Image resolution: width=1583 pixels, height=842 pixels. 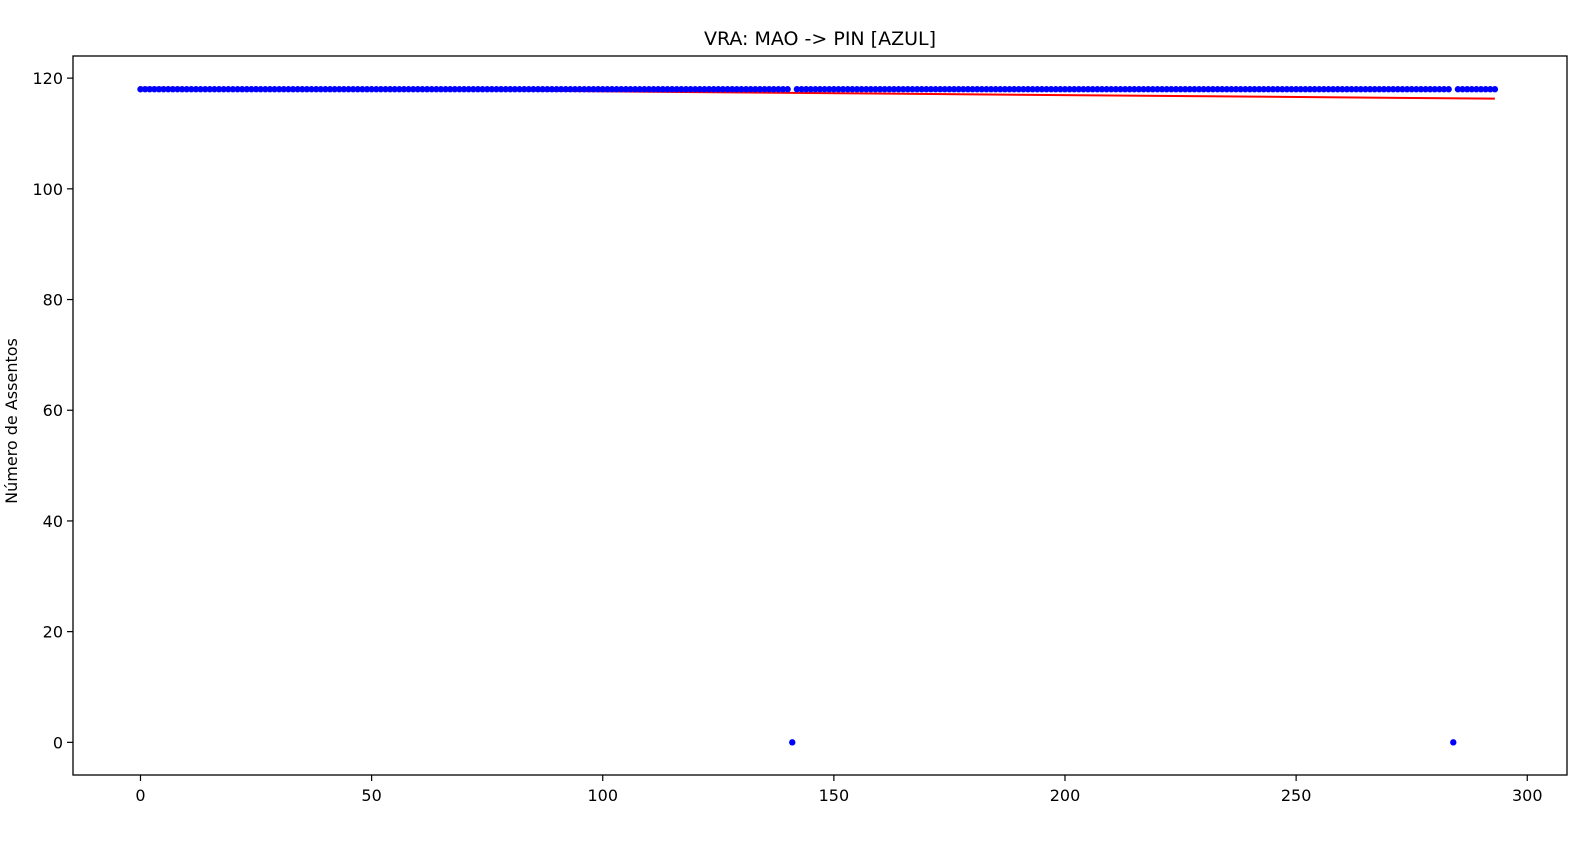 I want to click on y-axis-label: Número de Assentos, so click(x=11, y=421).